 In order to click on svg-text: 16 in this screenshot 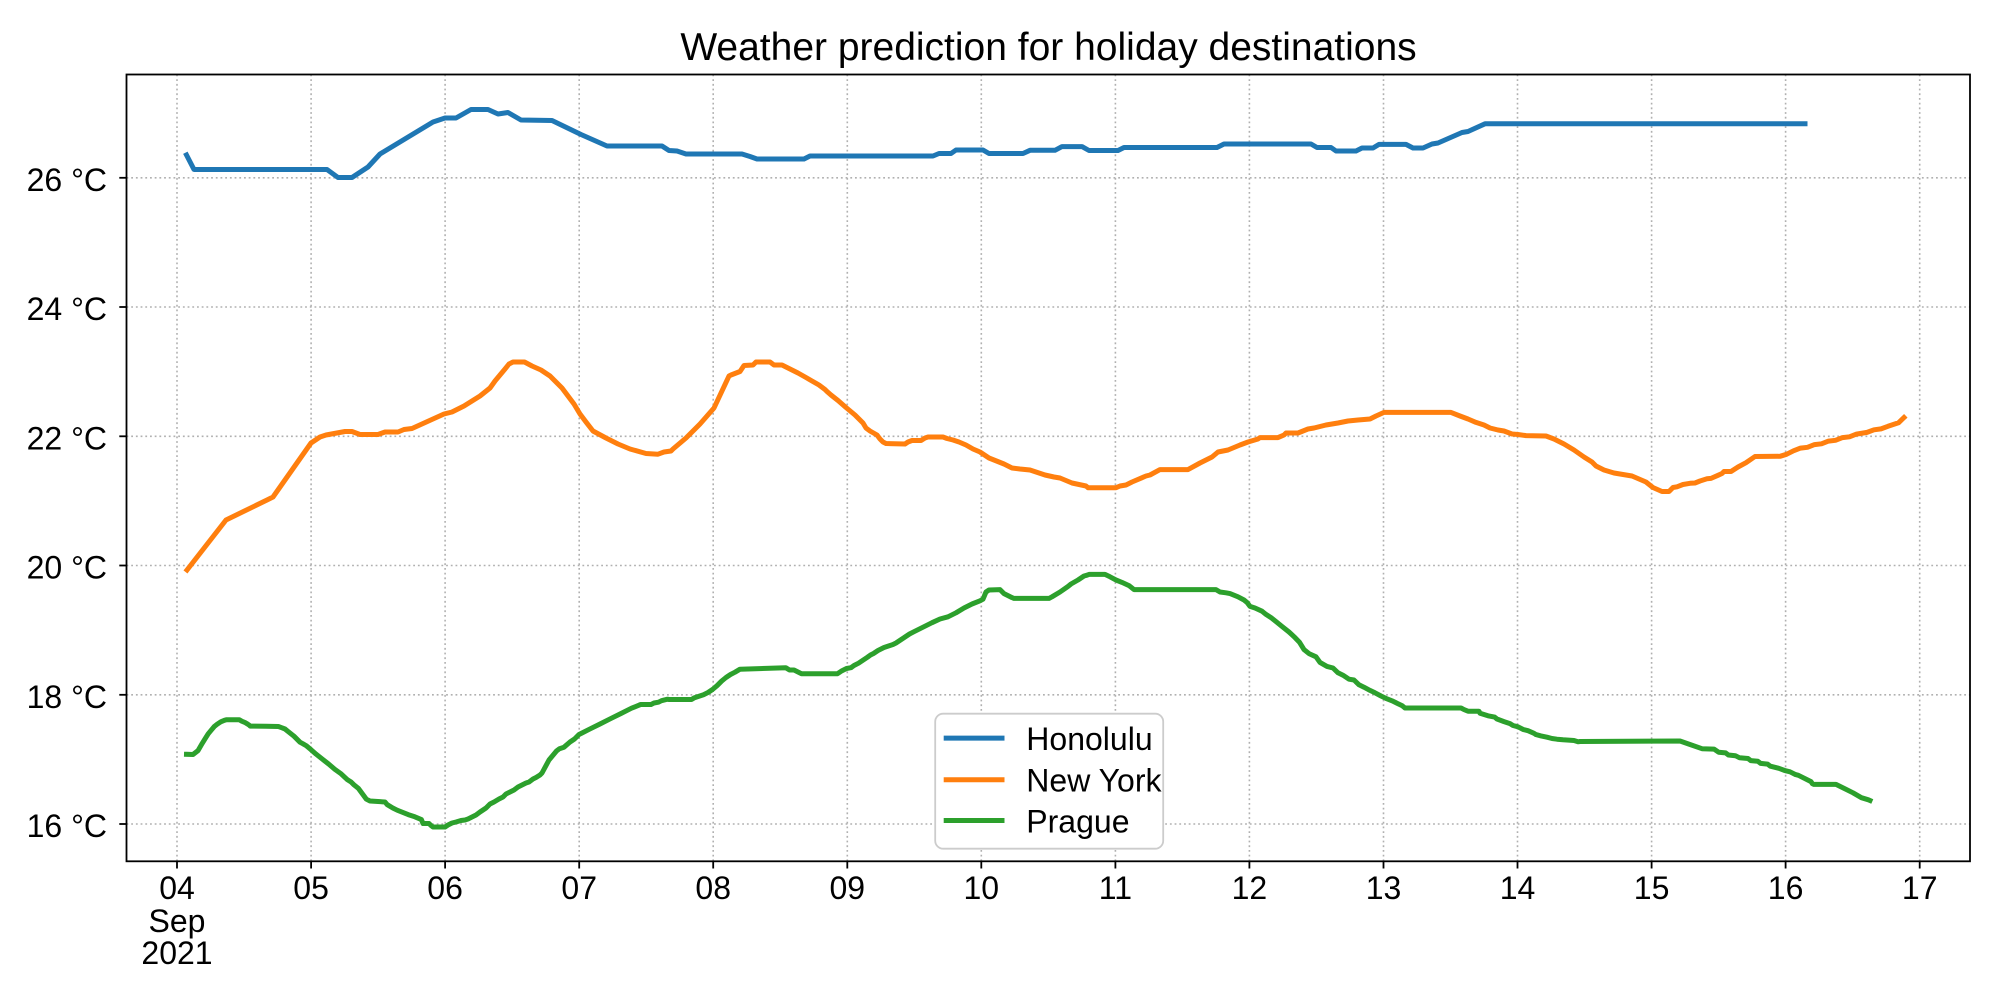, I will do `click(1786, 888)`.